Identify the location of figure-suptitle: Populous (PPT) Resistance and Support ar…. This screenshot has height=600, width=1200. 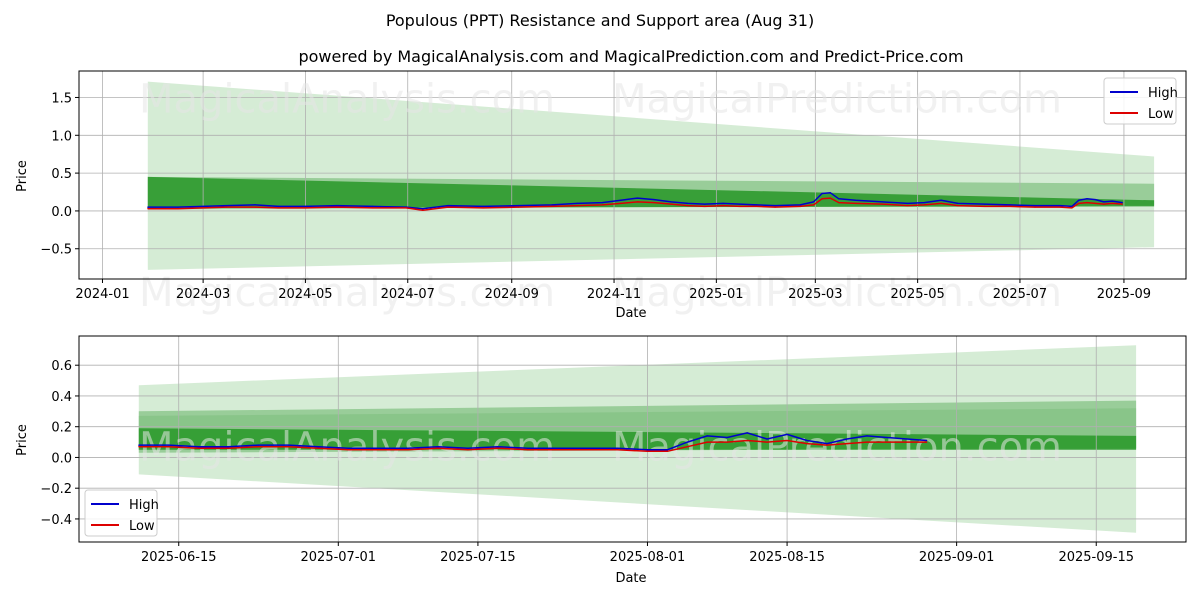
(600, 20).